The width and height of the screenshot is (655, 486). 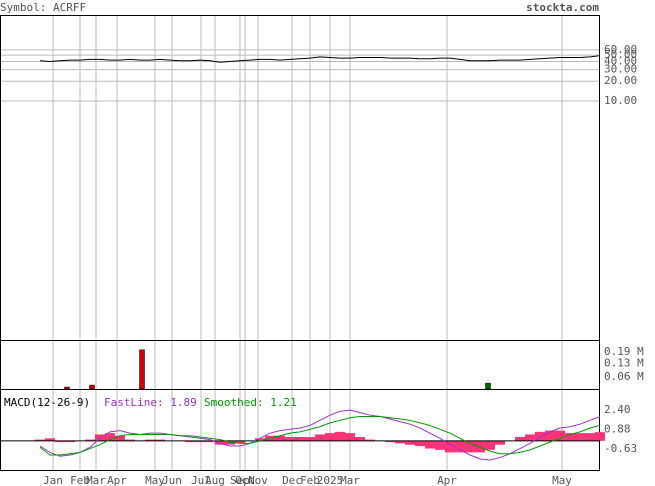 I want to click on x-tick-label: Jan, so click(x=53, y=480).